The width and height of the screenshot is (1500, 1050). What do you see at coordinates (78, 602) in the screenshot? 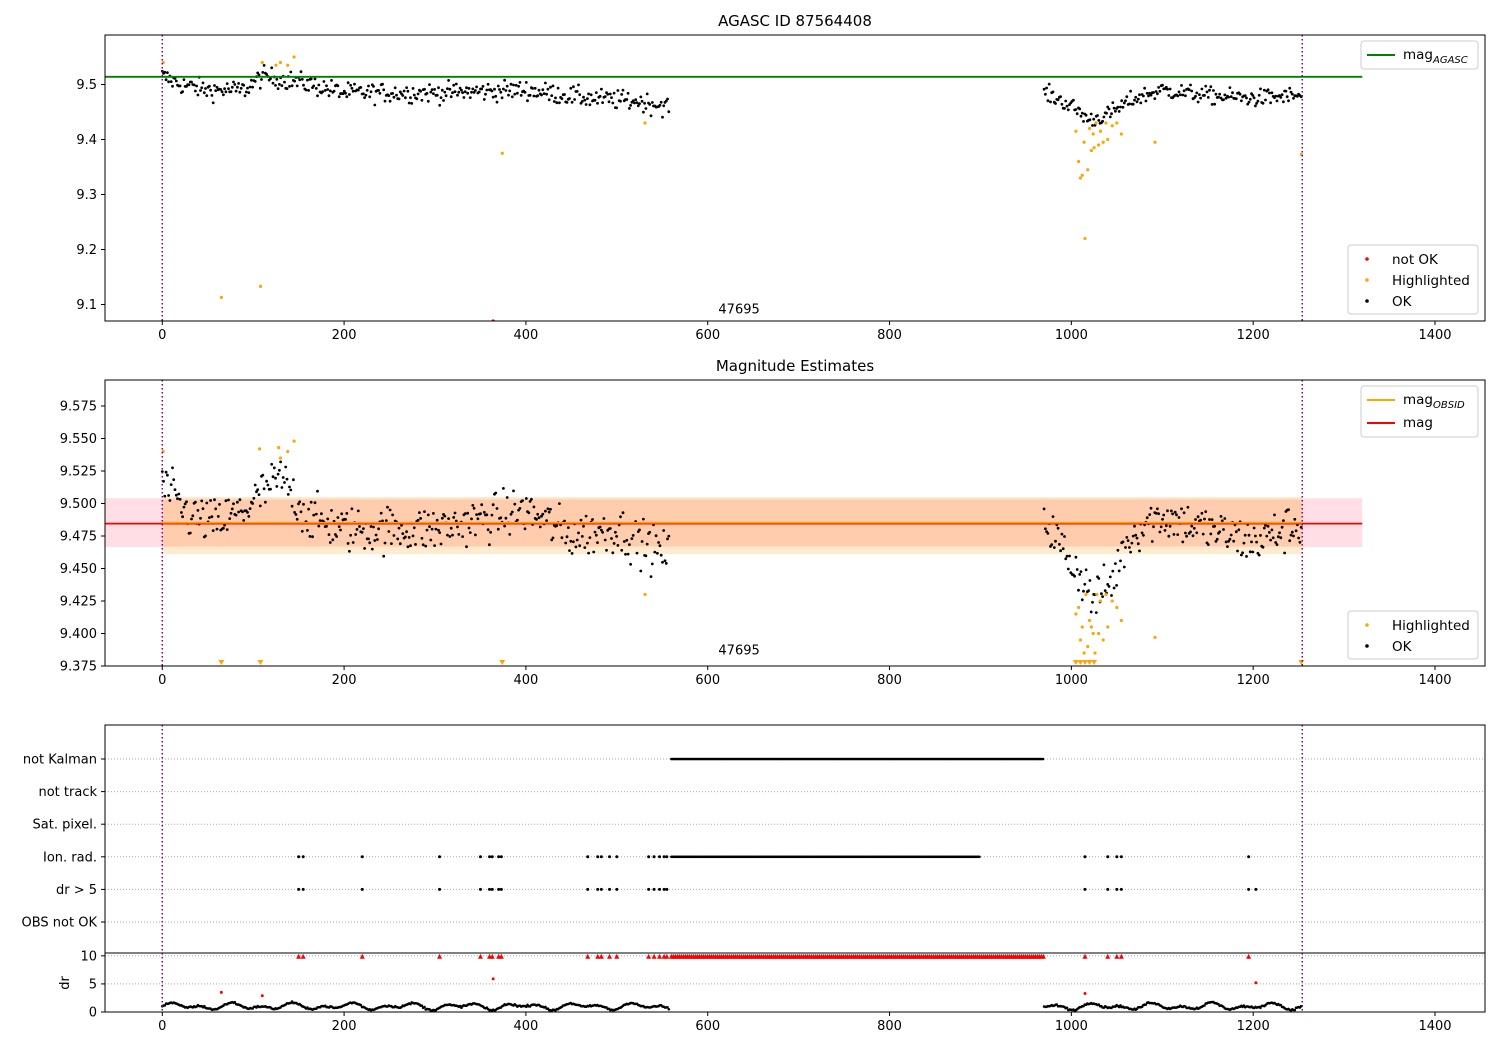
I see `panel-mag-estimates-ytick-label: 9.425` at bounding box center [78, 602].